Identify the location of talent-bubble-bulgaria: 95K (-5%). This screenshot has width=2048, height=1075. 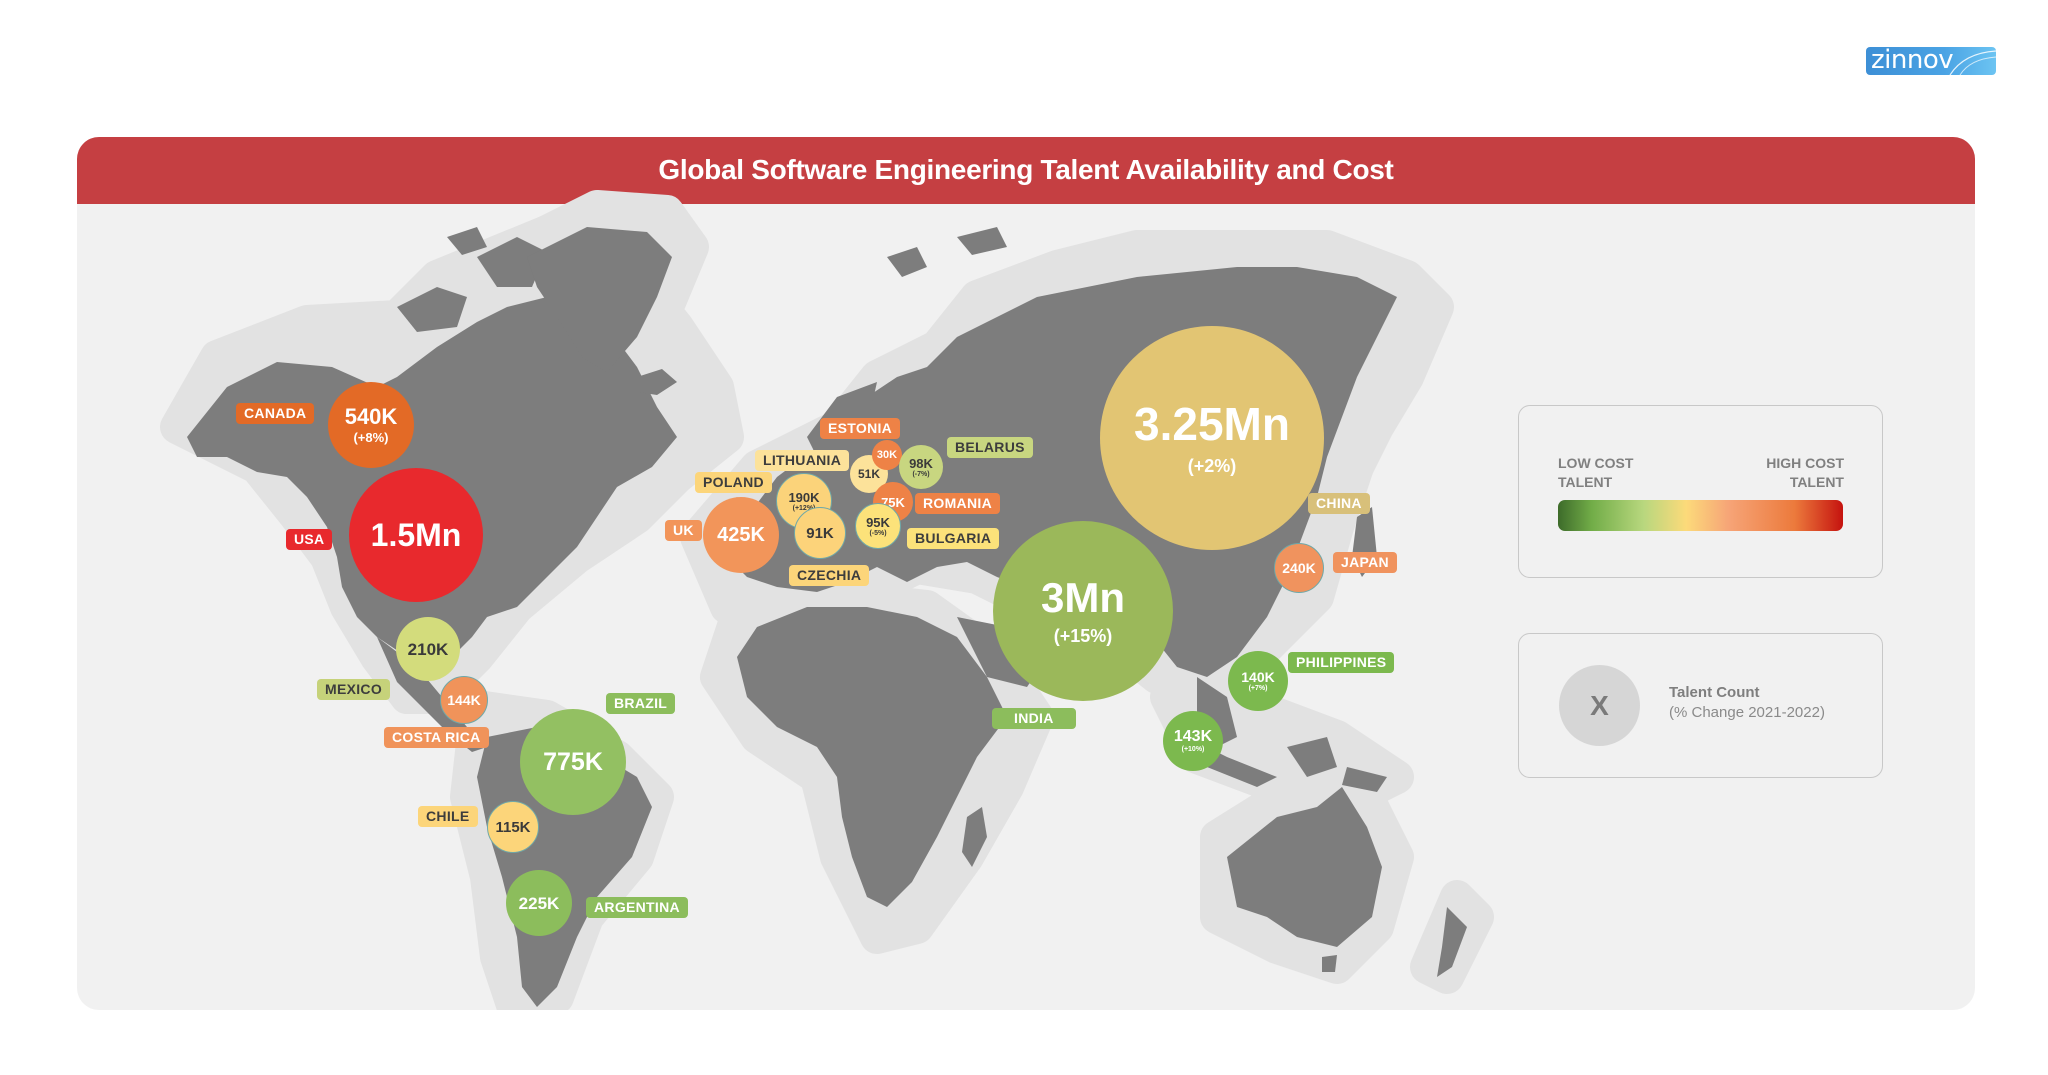
(878, 526).